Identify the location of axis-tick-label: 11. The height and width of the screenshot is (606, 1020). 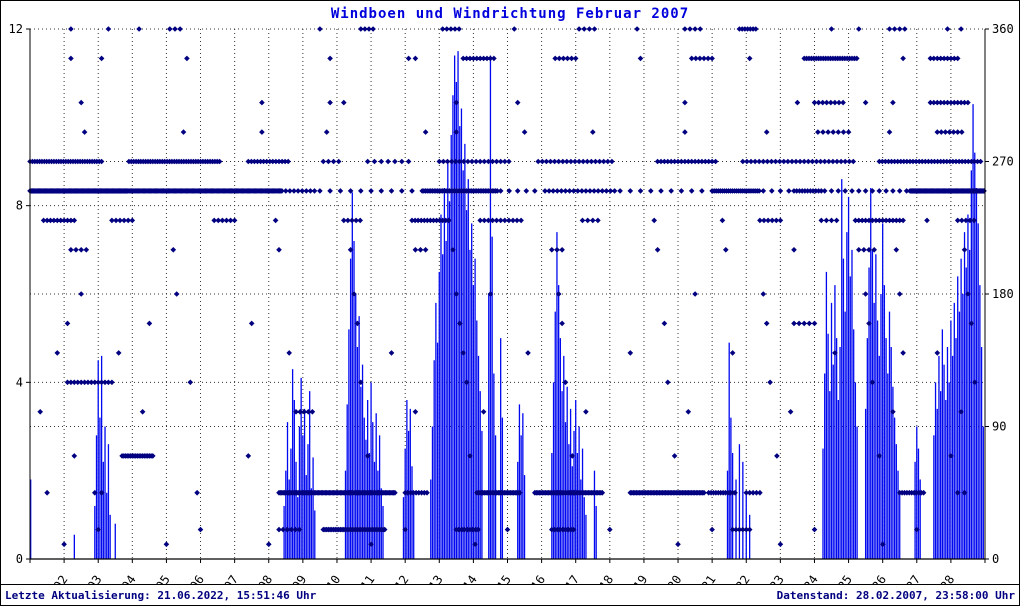
(368, 578).